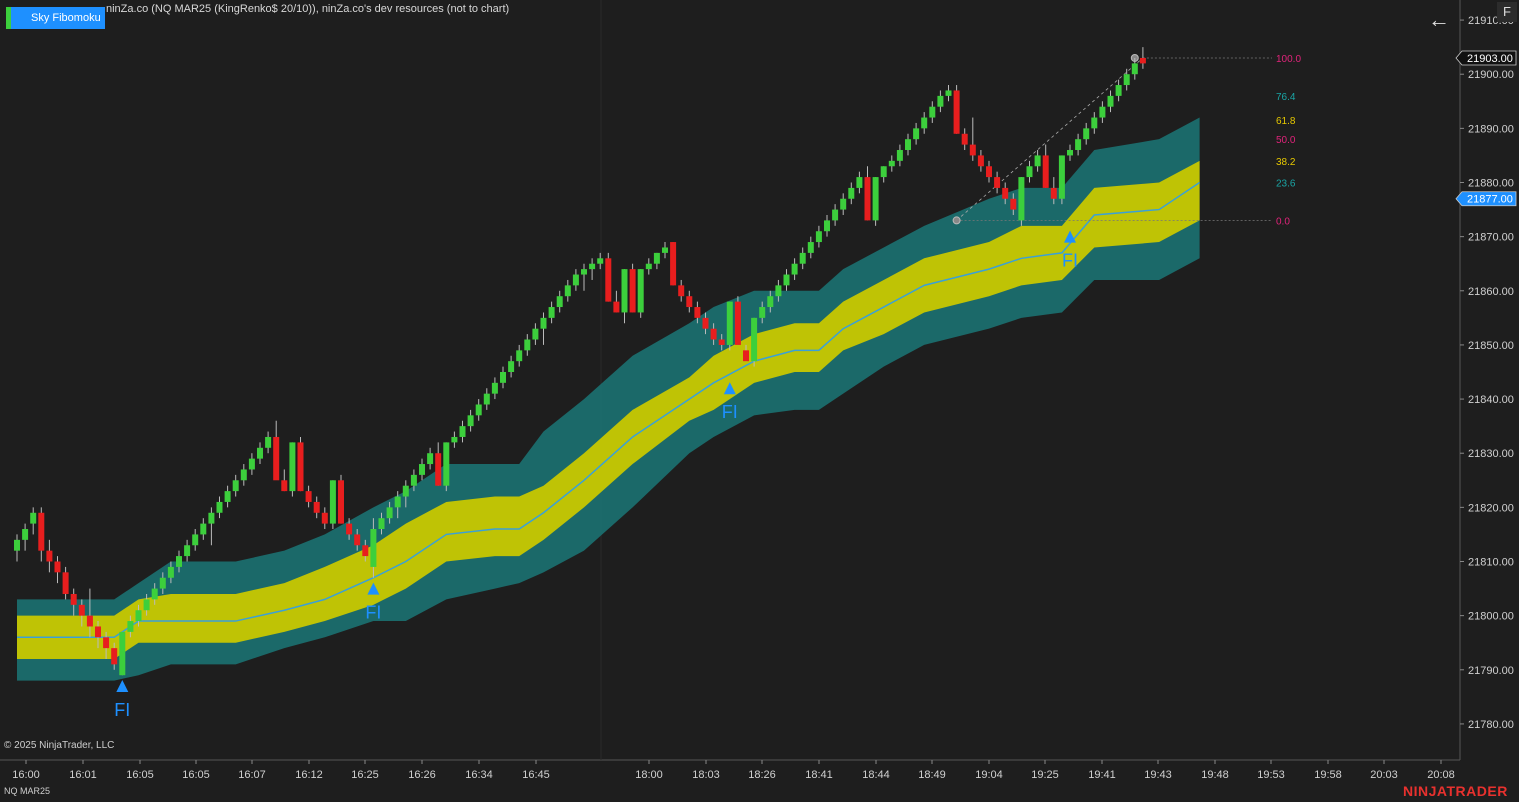  I want to click on time-tick-label: 16:05, so click(140, 775).